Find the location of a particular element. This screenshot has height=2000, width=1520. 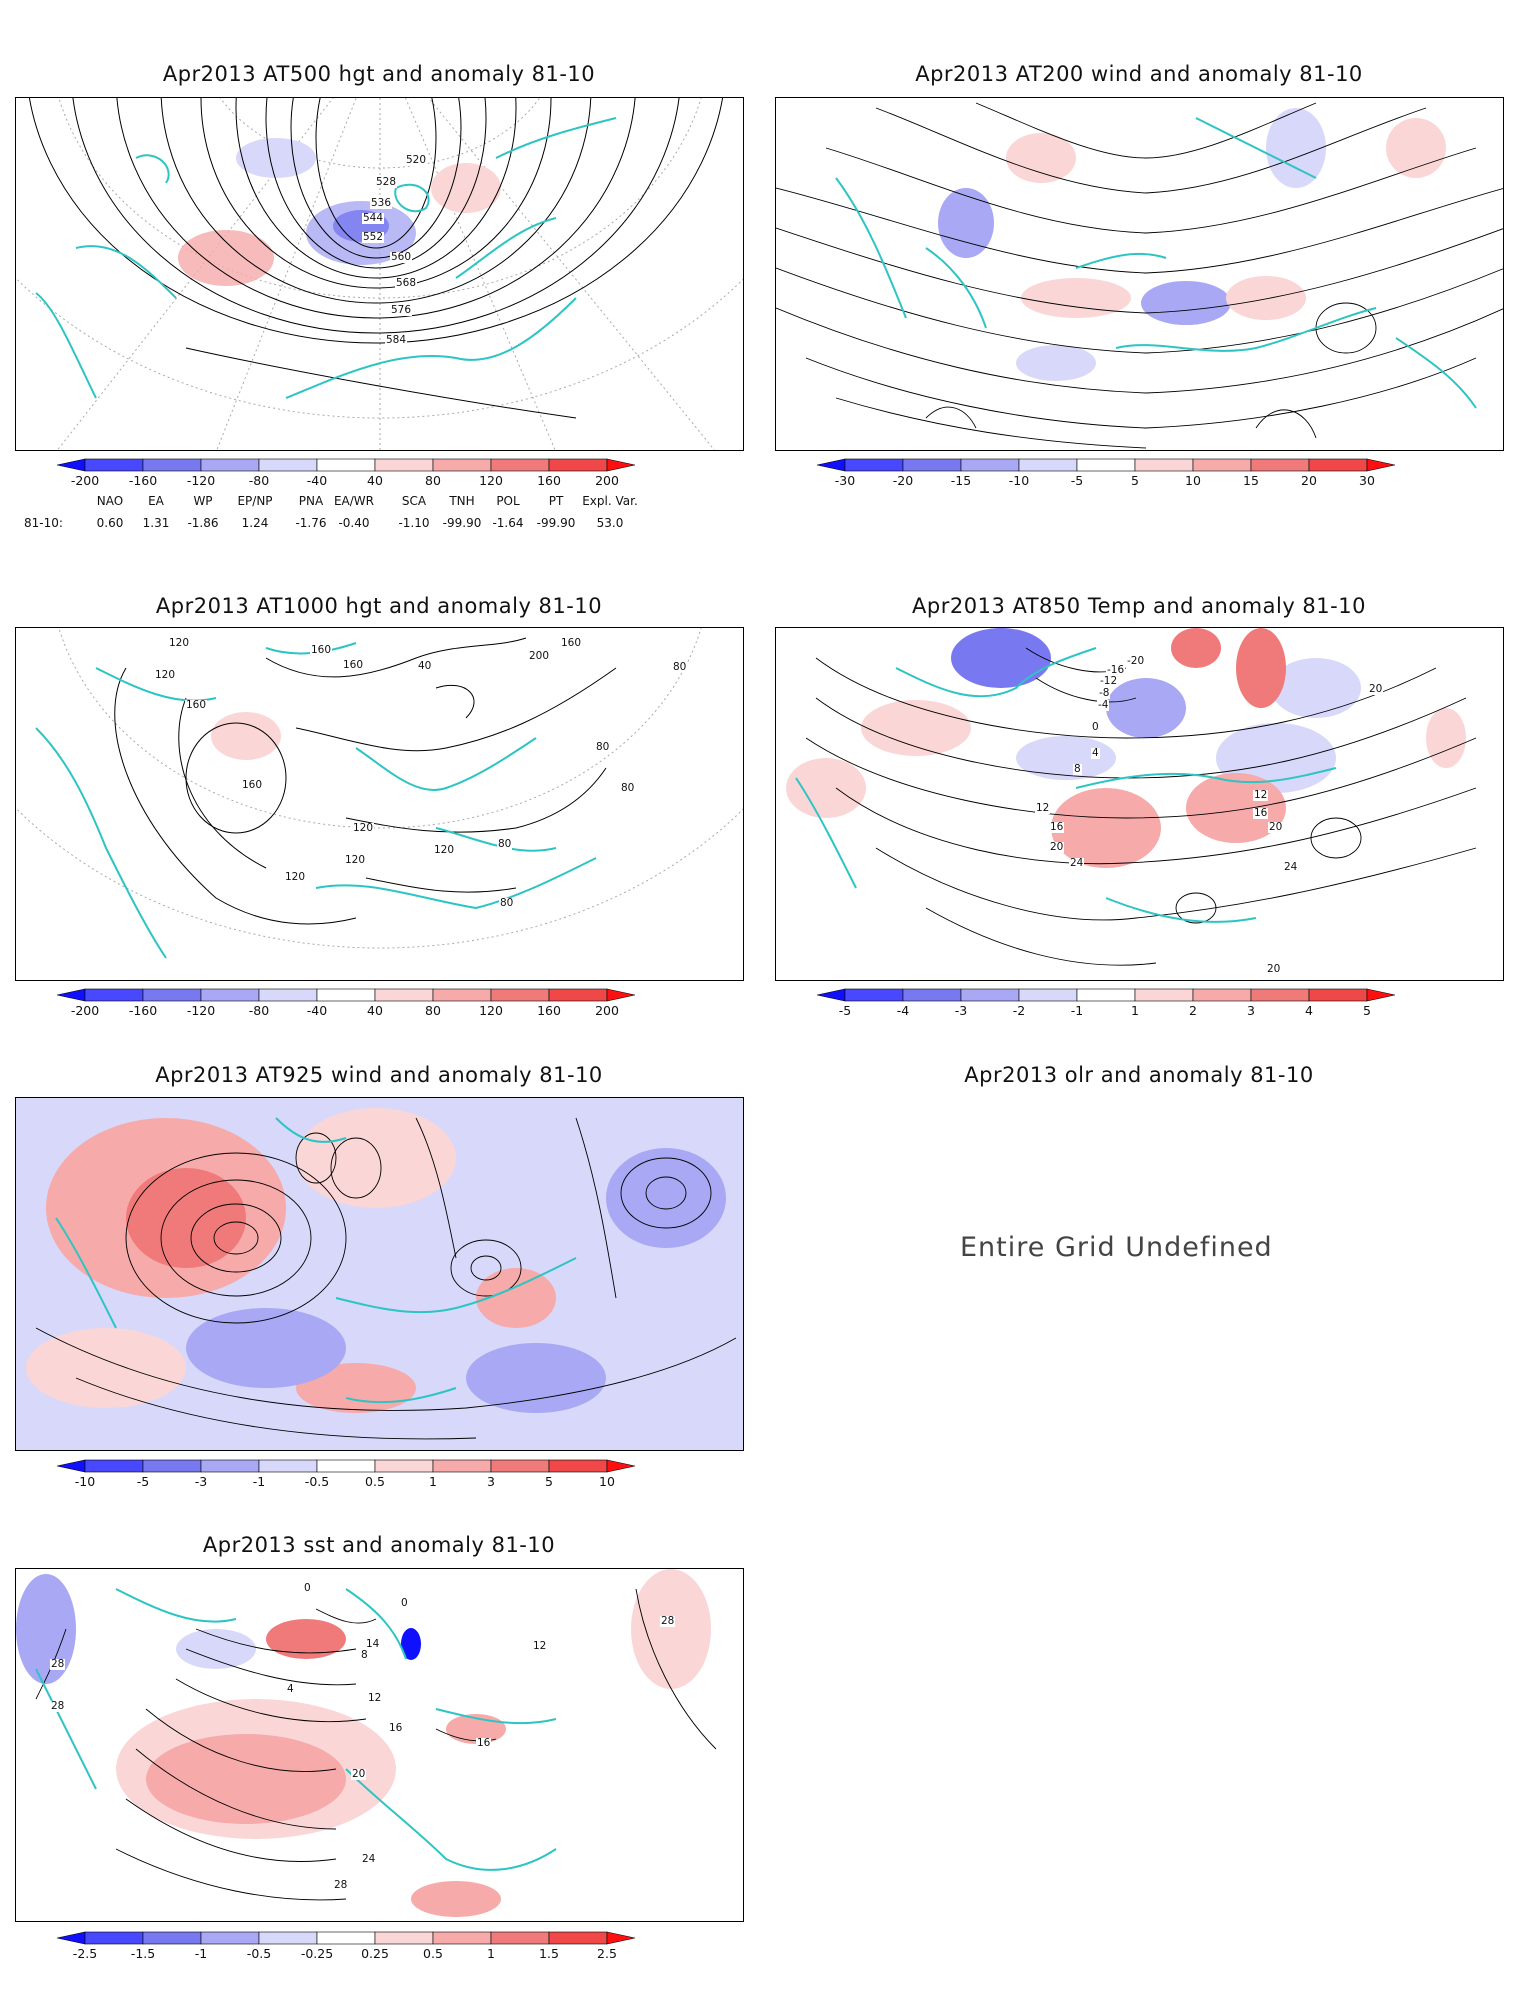

colorbar-tick-label: -160 is located at coordinates (143, 1010).